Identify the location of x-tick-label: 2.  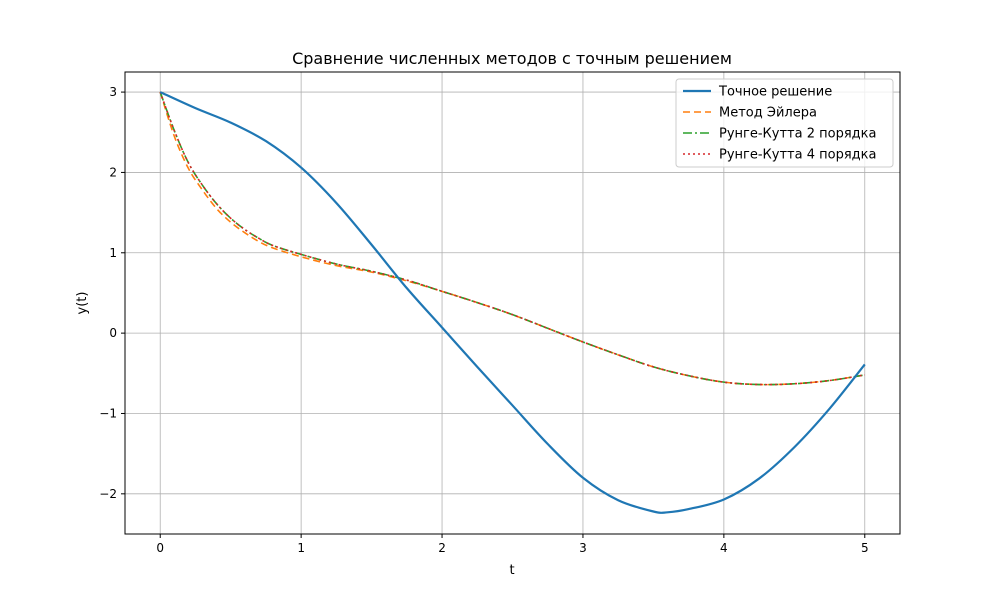
(442, 548).